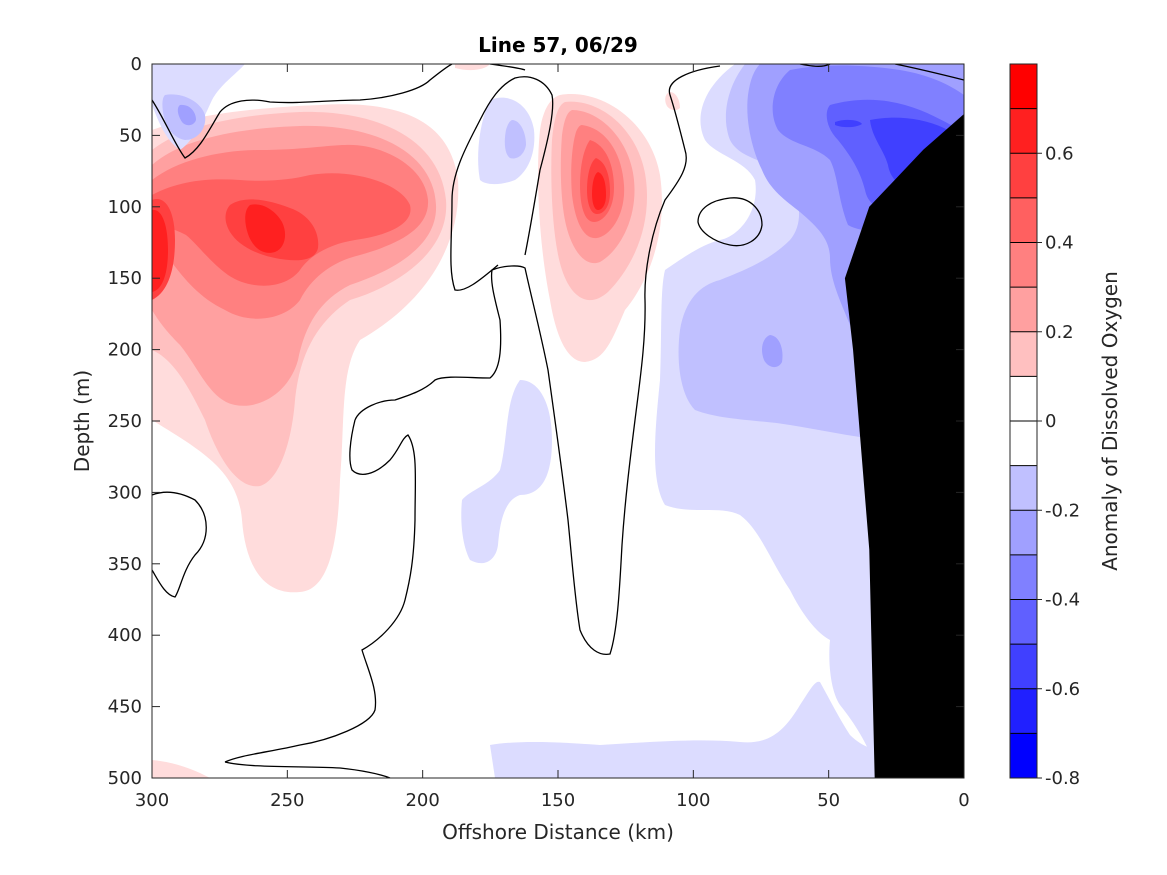 This screenshot has height=875, width=1167. Describe the element at coordinates (1058, 466) in the screenshot. I see `colorbar-ticks: 0.6 0.4 0.2 0 -0.2 -0.4 -0.6 -0.8` at that location.